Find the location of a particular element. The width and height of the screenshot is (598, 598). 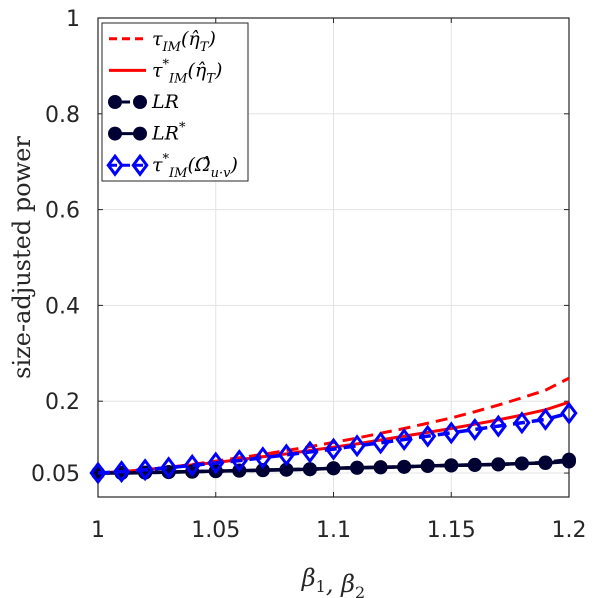

x-tick-label: 1.2 is located at coordinates (569, 530).